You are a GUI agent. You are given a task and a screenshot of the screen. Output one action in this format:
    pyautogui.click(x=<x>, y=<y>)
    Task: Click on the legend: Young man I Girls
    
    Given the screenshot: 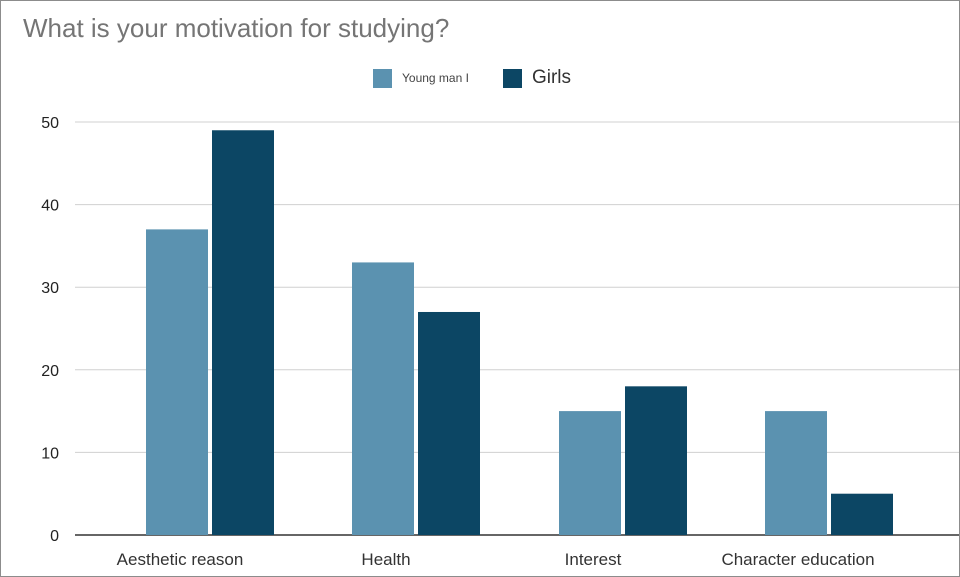 What is the action you would take?
    pyautogui.click(x=489, y=78)
    